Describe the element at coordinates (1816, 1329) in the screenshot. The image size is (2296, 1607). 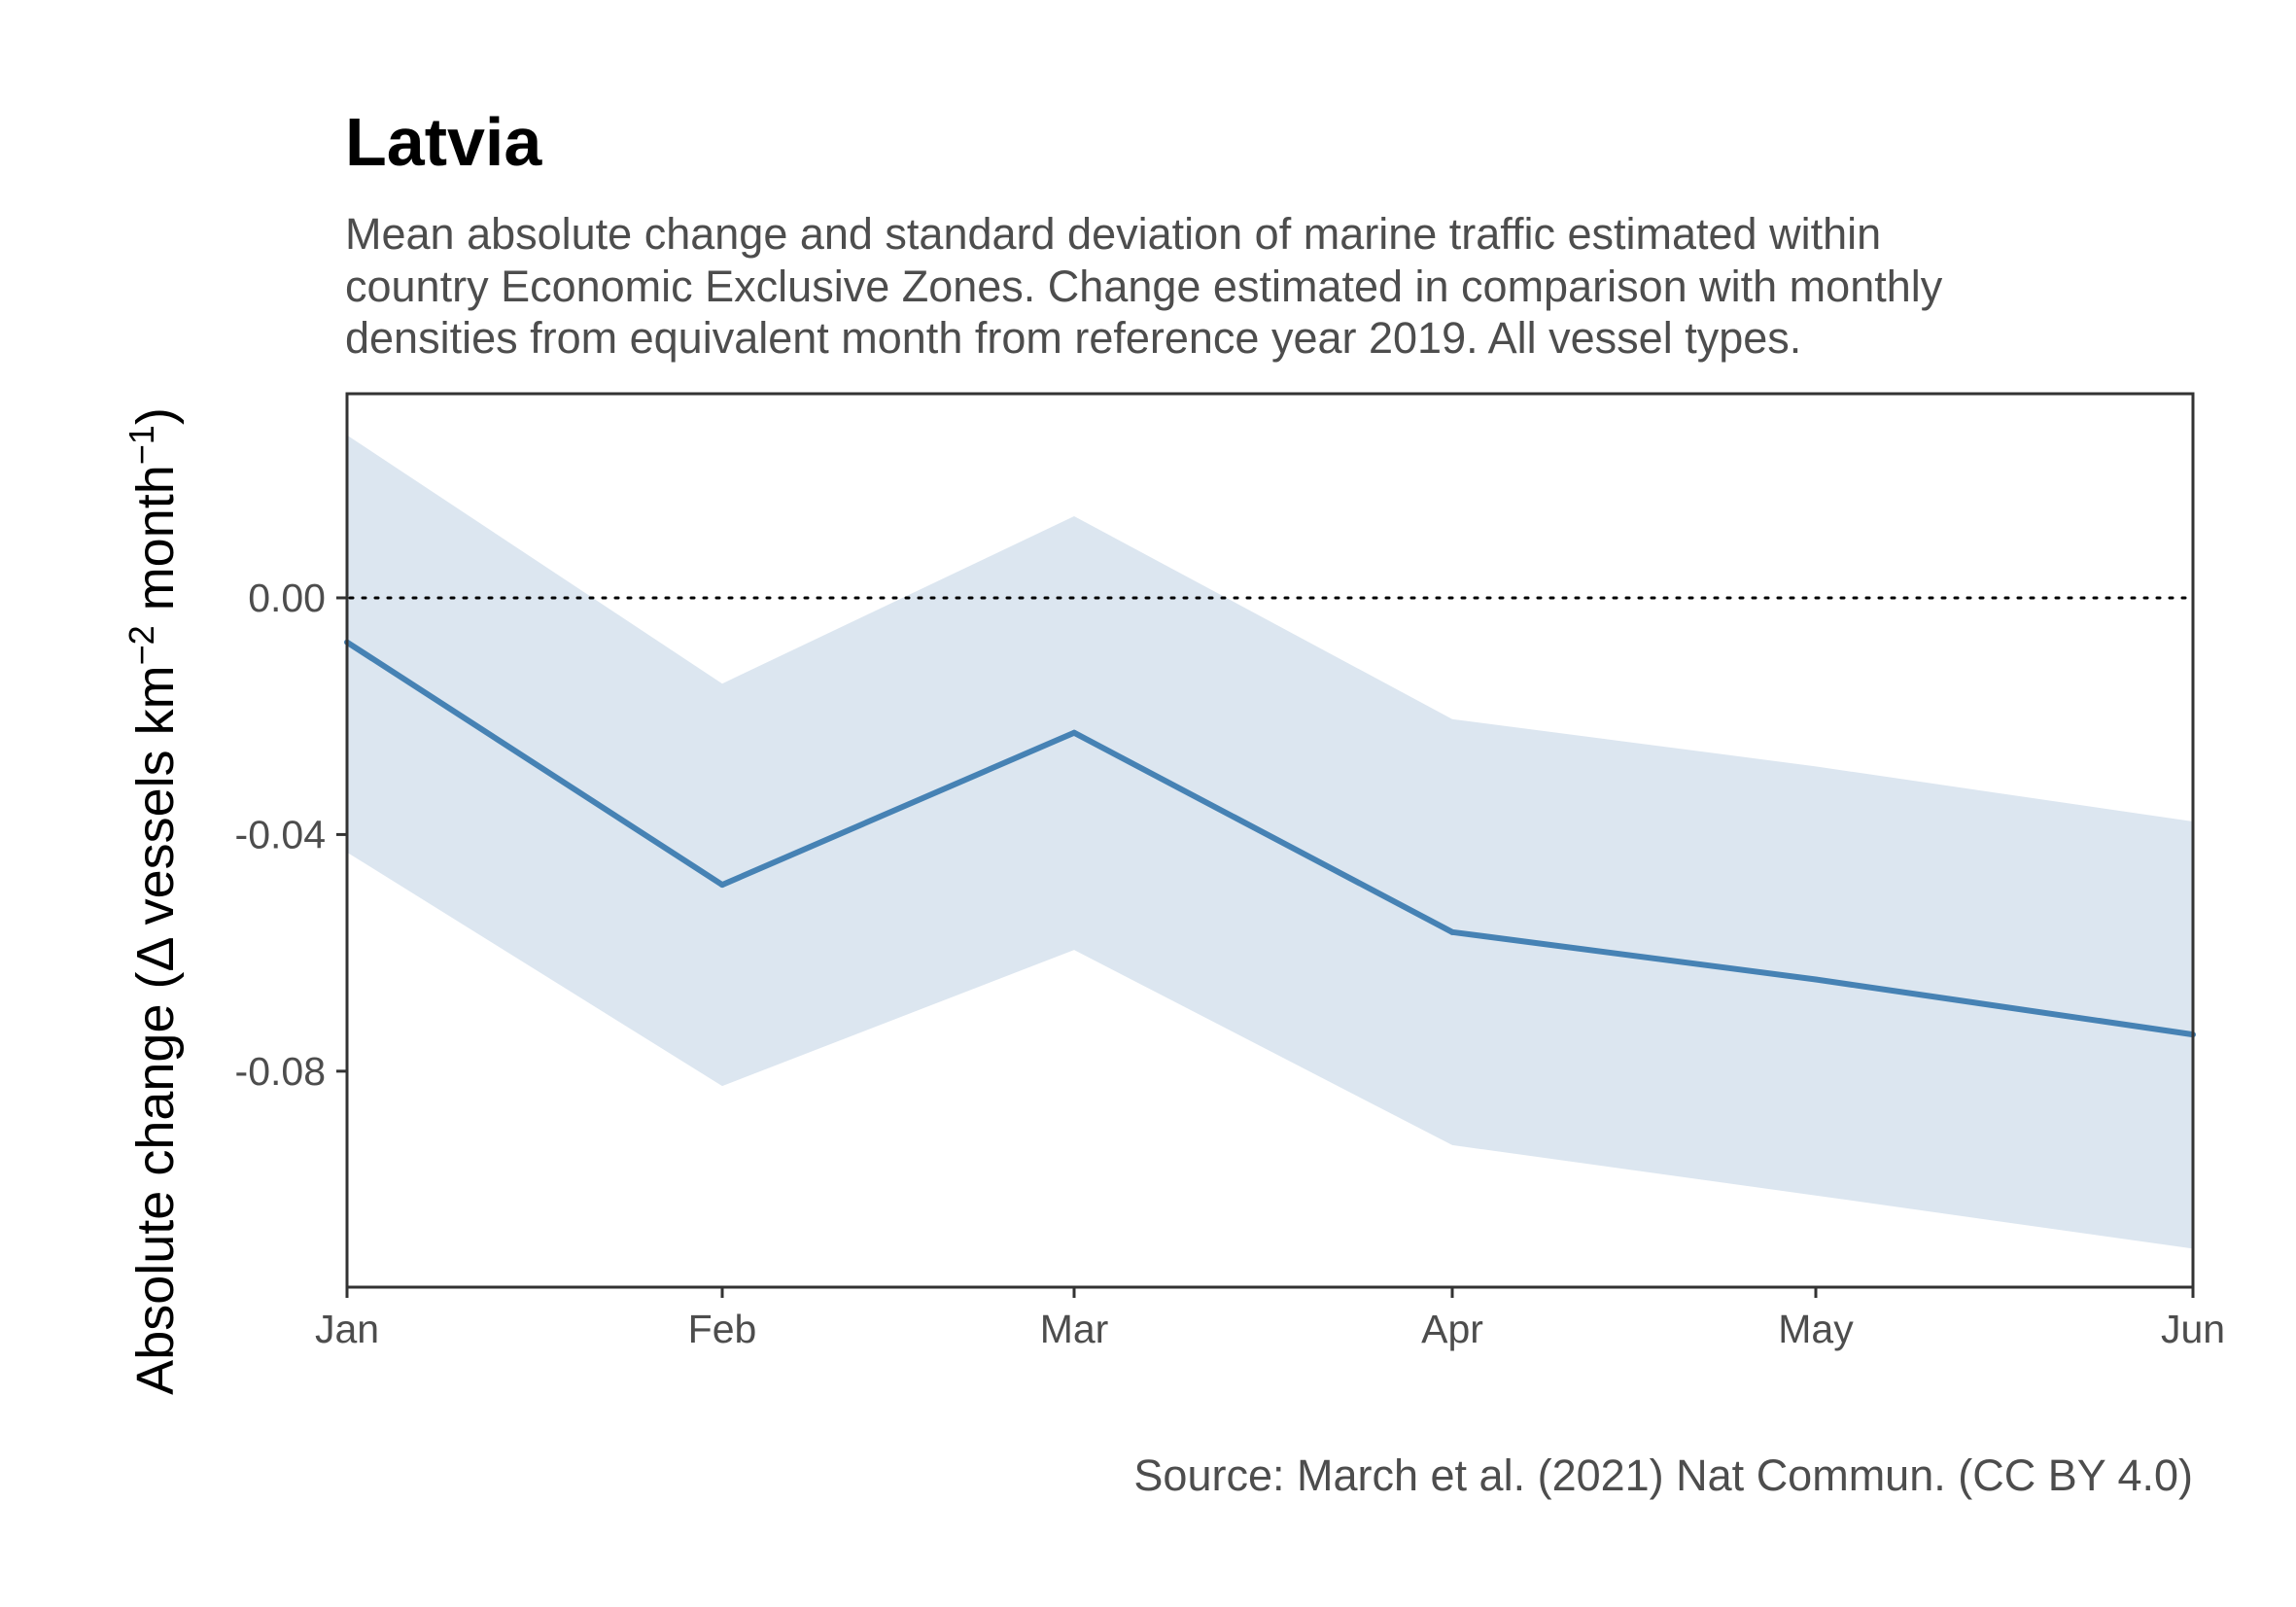
I see `x-tick-label: May` at that location.